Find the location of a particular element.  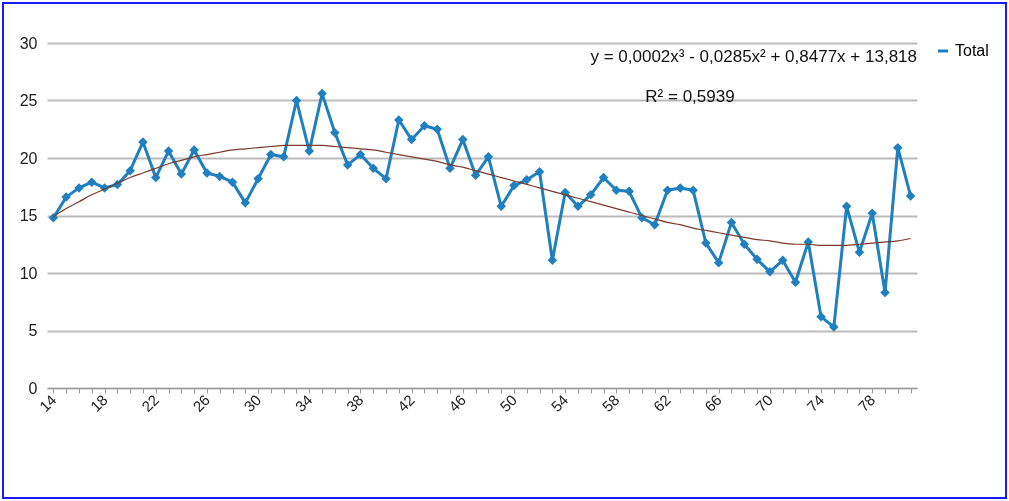

x-tick-label: 54 is located at coordinates (559, 403).